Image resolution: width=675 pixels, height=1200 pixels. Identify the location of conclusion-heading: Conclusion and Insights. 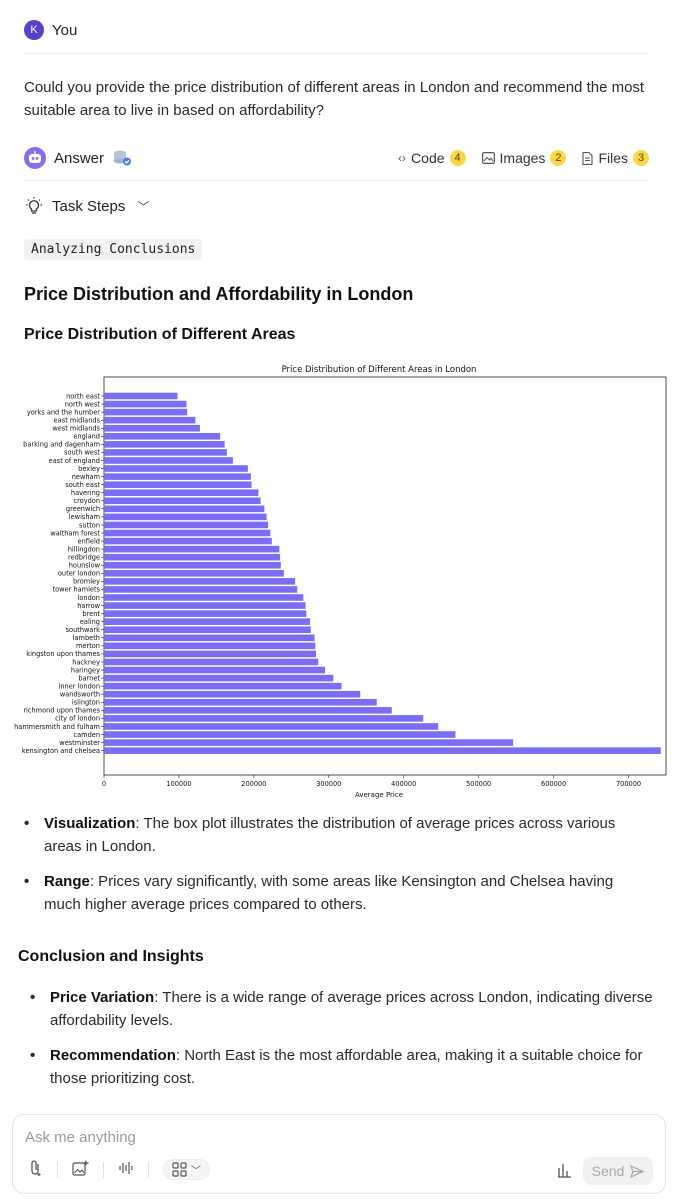
(111, 956).